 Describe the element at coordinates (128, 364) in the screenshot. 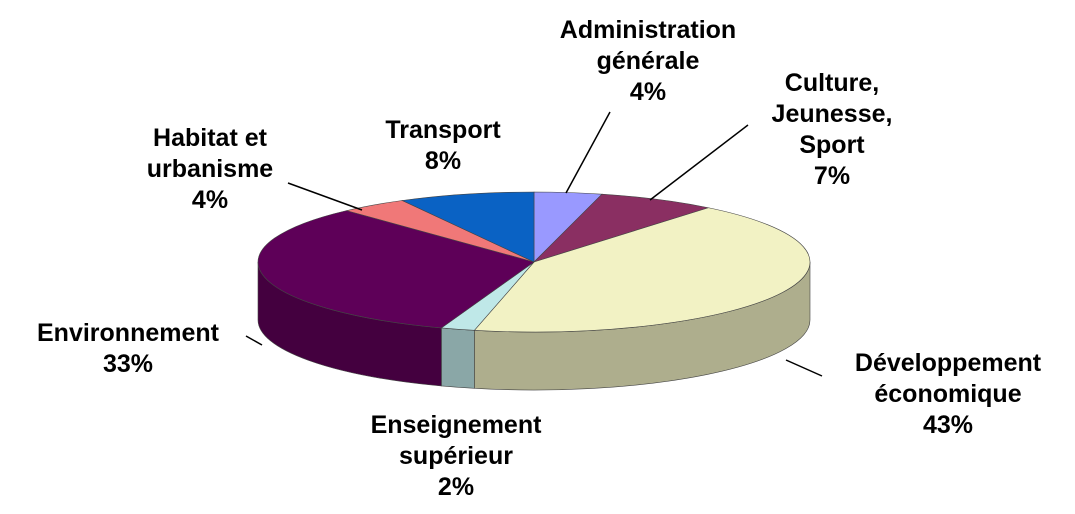

I see `value-label: 33%` at that location.